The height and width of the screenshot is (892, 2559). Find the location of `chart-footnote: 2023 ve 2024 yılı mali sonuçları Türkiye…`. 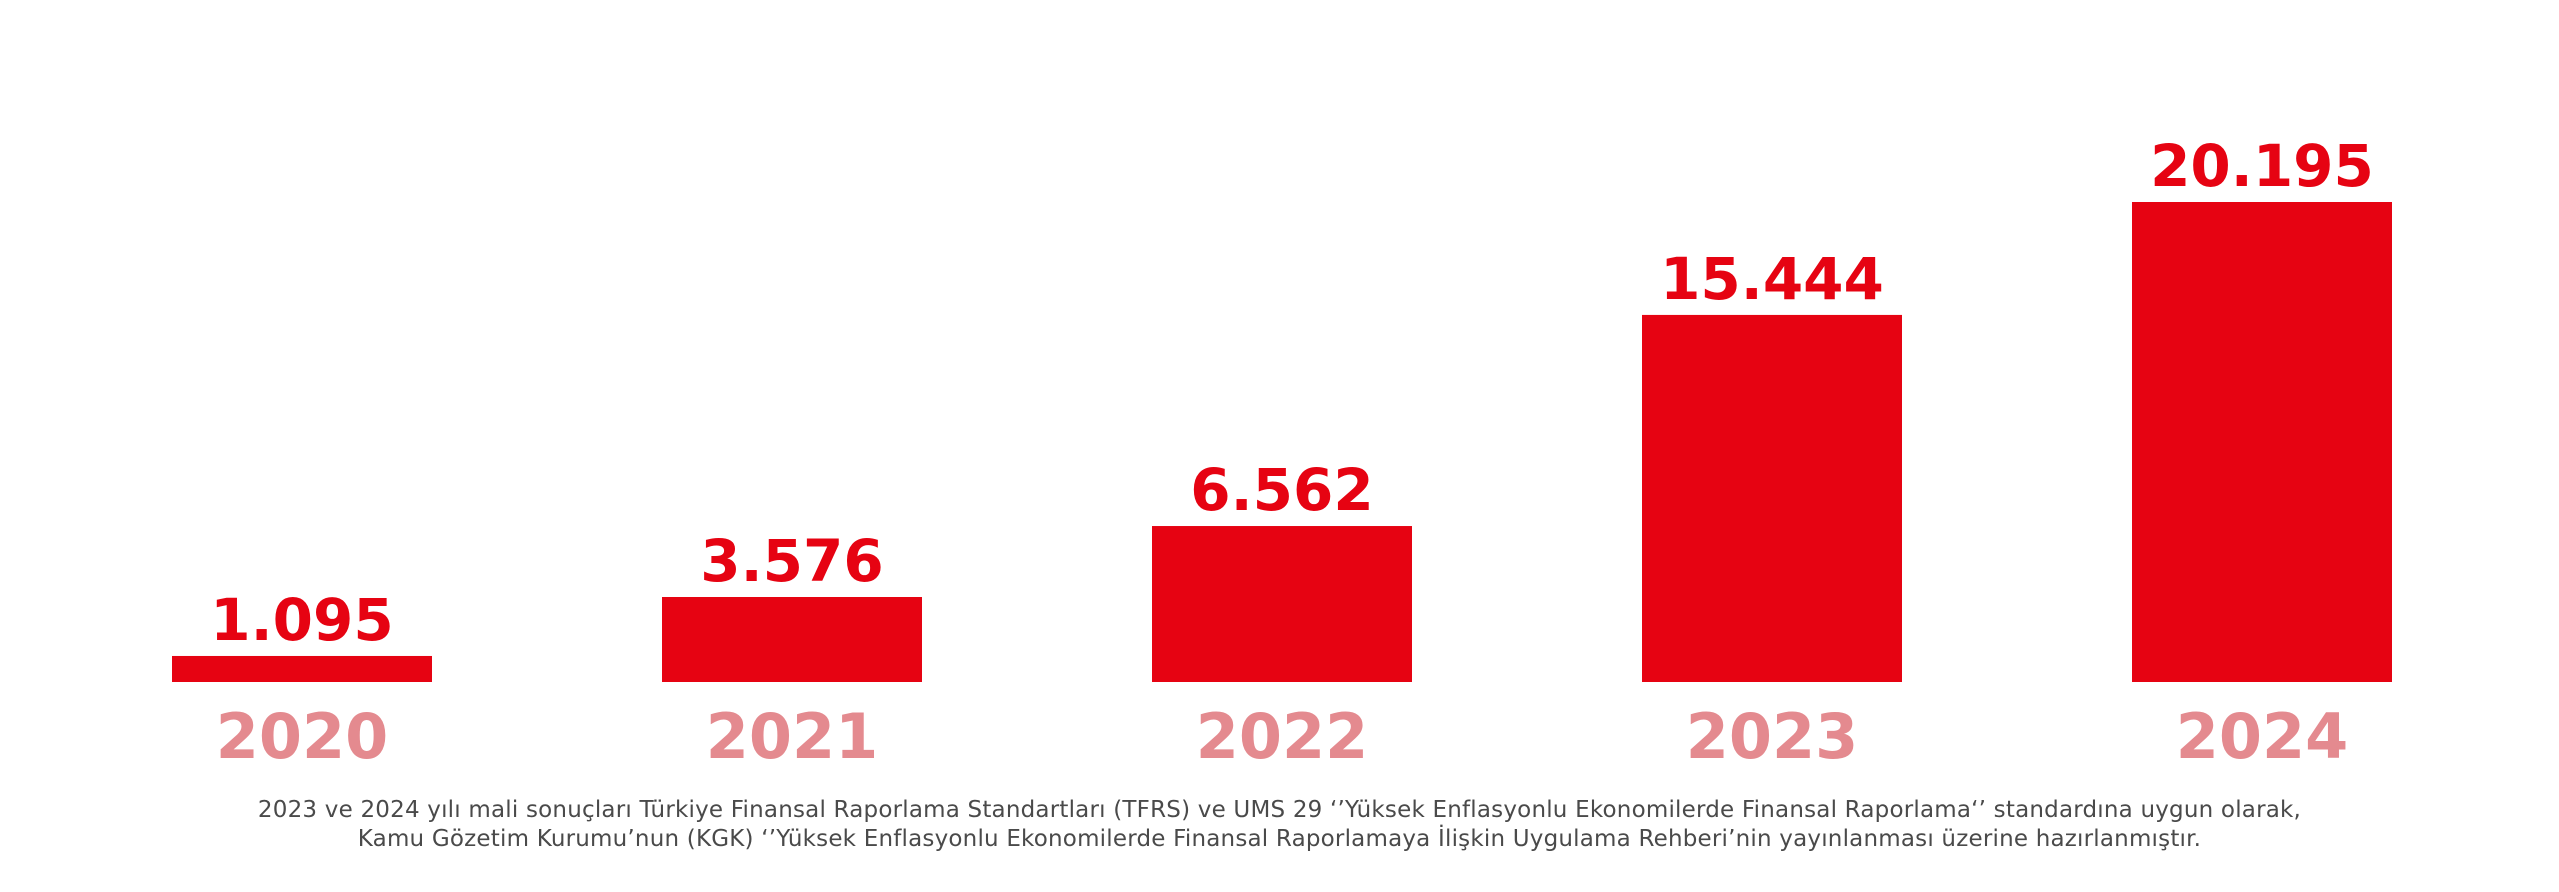

chart-footnote: 2023 ve 2024 yılı mali sonuçları Türkiye… is located at coordinates (1279, 825).